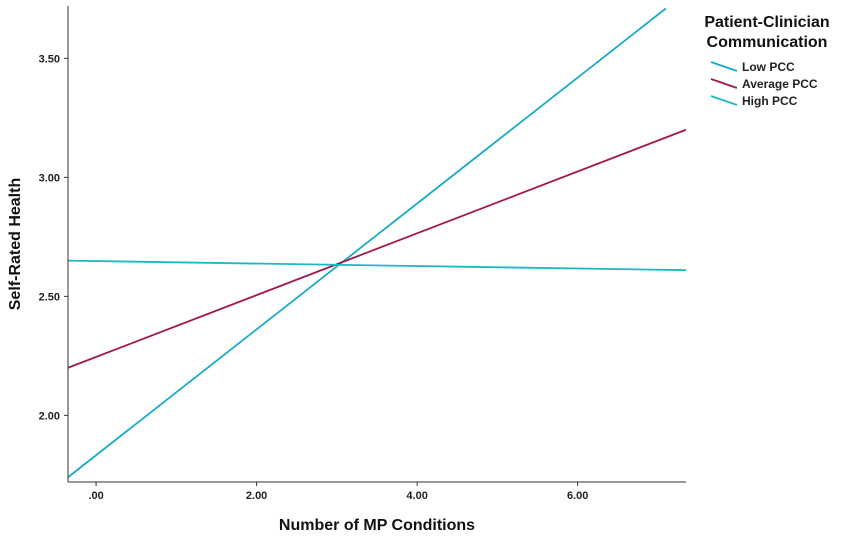 This screenshot has width=851, height=538. Describe the element at coordinates (49, 178) in the screenshot. I see `y-tick-label: 3.00` at that location.